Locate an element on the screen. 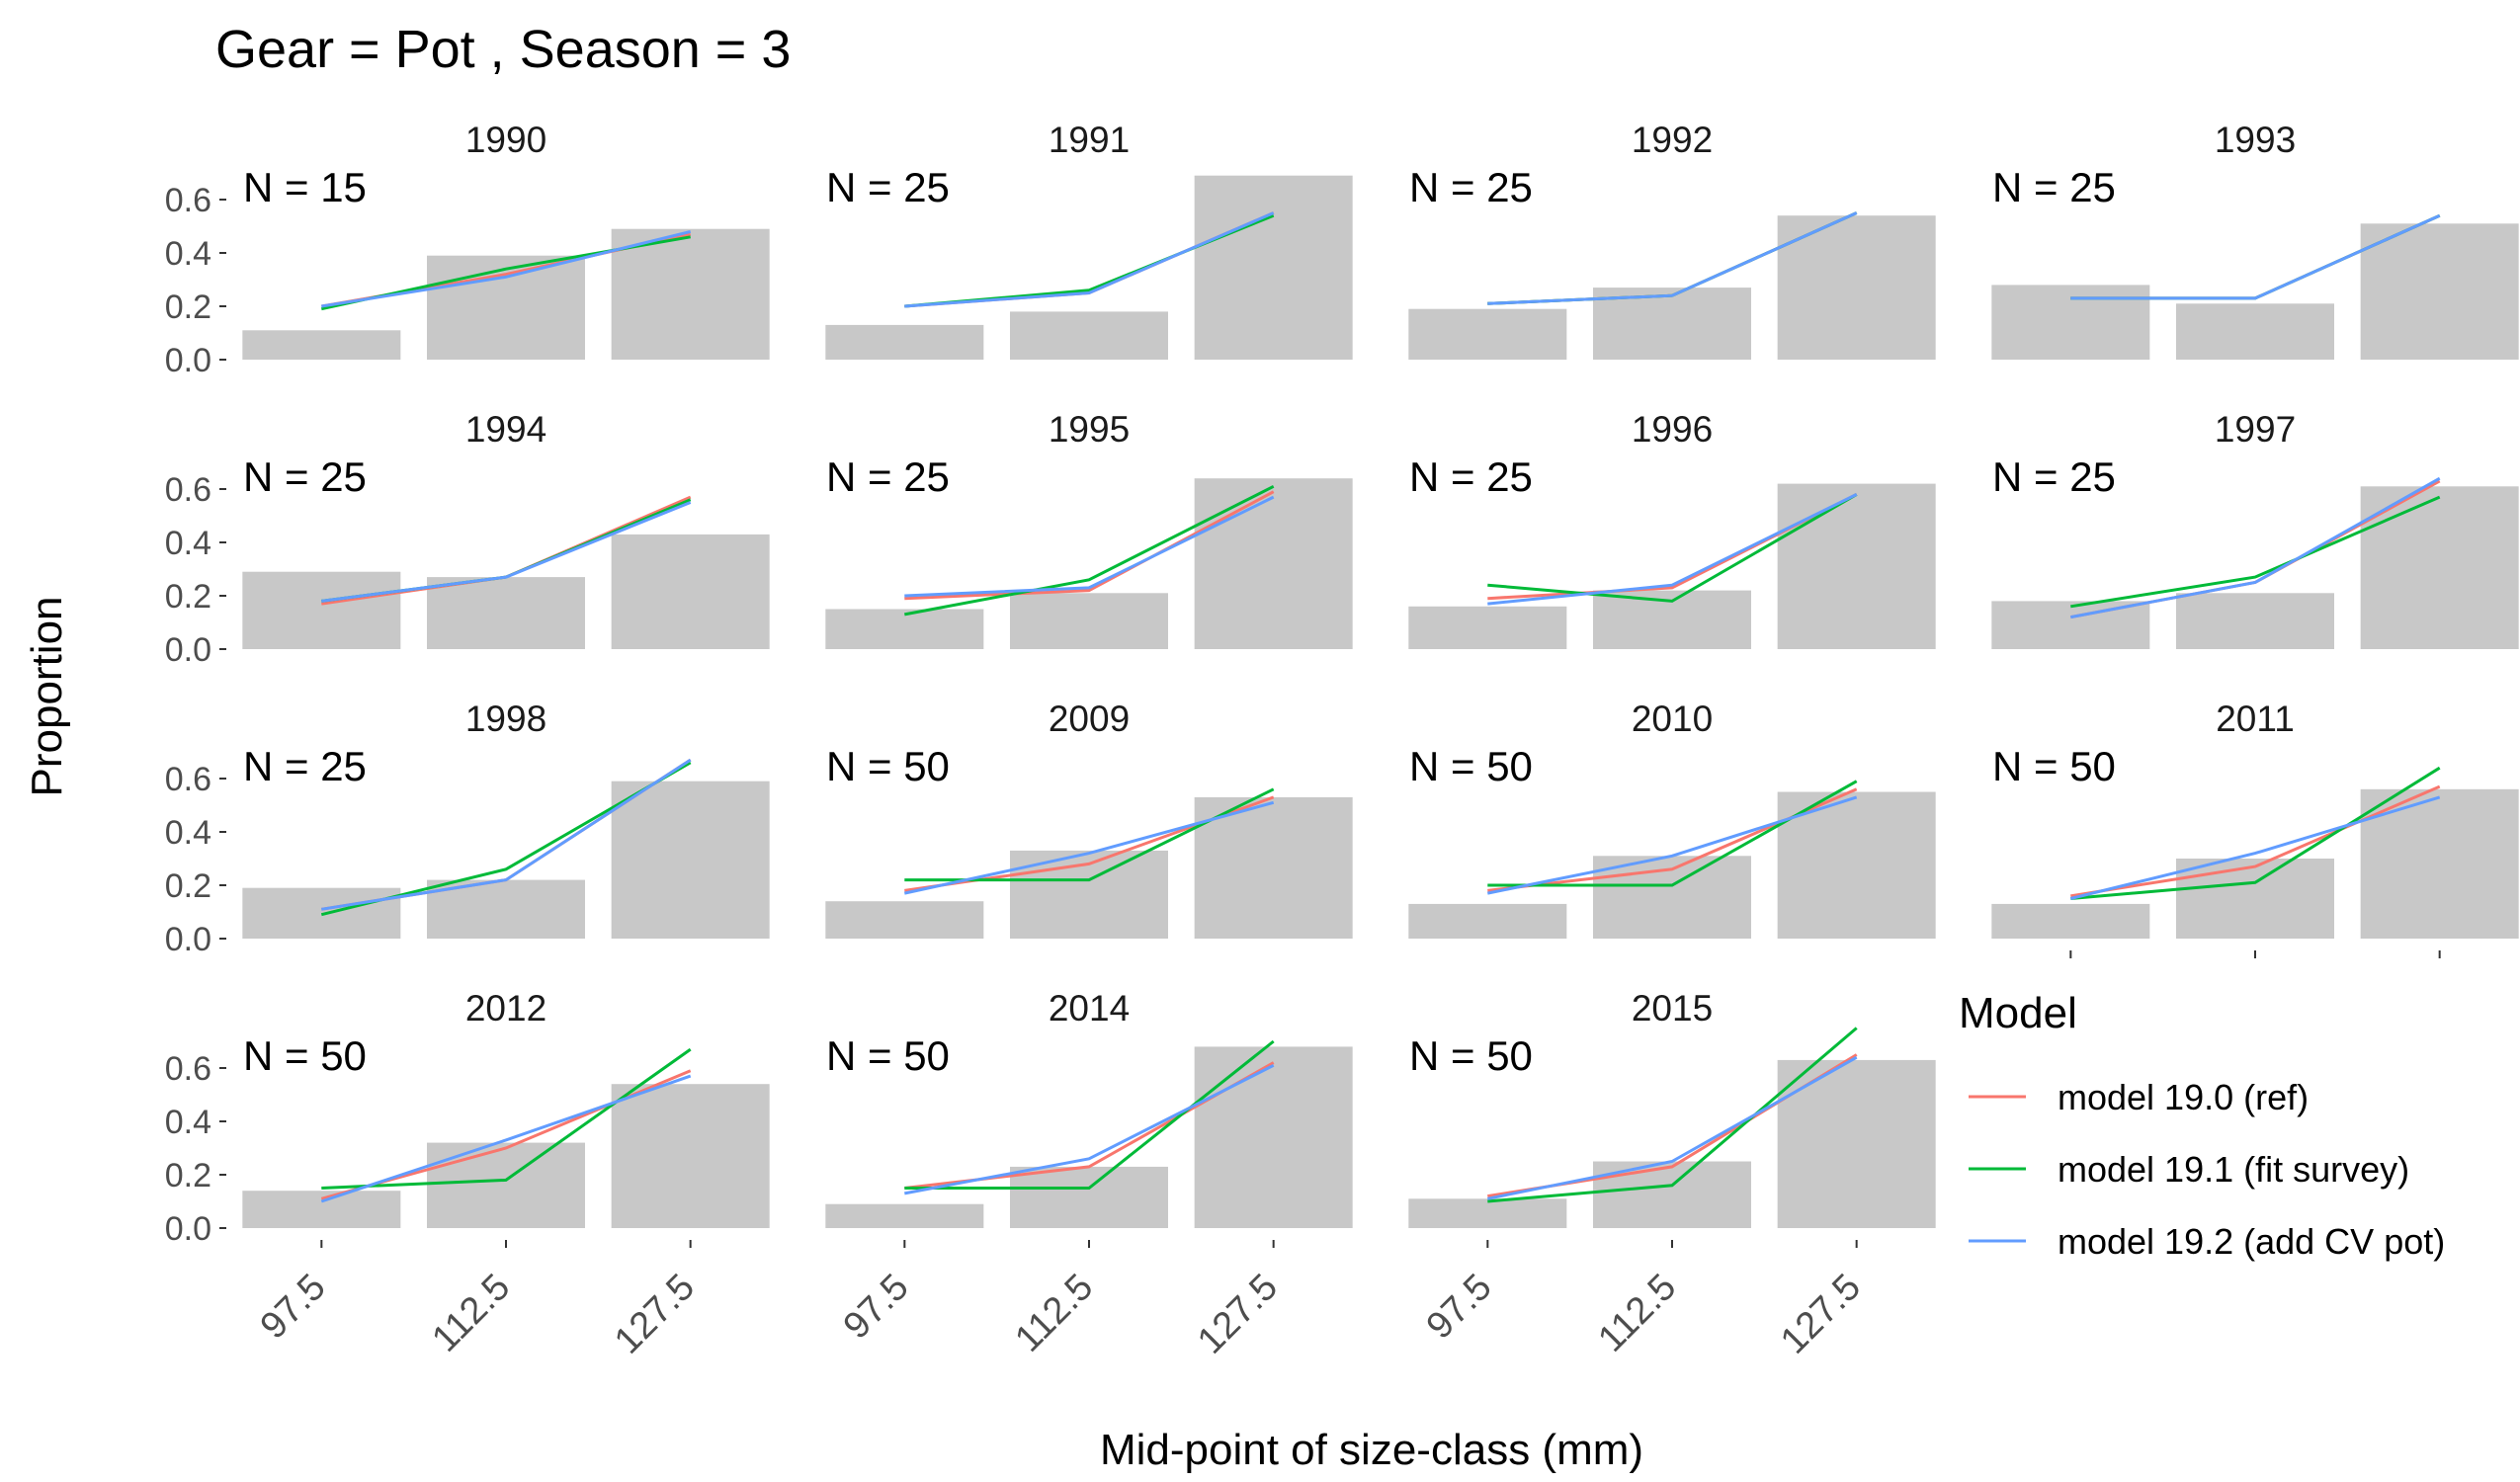  x-tick-label: 97.5 is located at coordinates (1459, 1307).